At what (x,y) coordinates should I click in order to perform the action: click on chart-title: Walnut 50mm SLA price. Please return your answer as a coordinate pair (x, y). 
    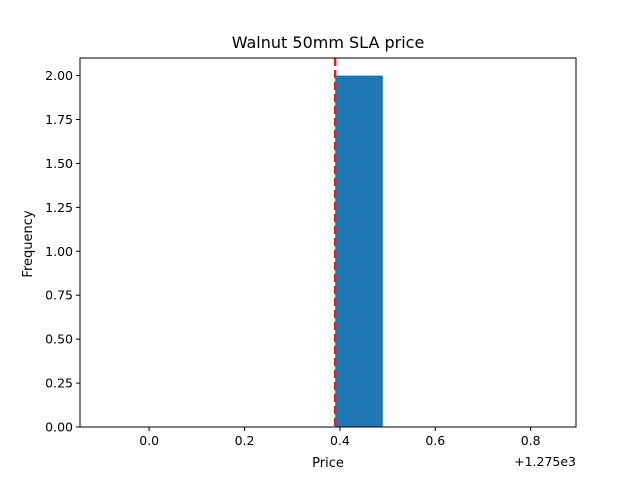
    Looking at the image, I should click on (328, 42).